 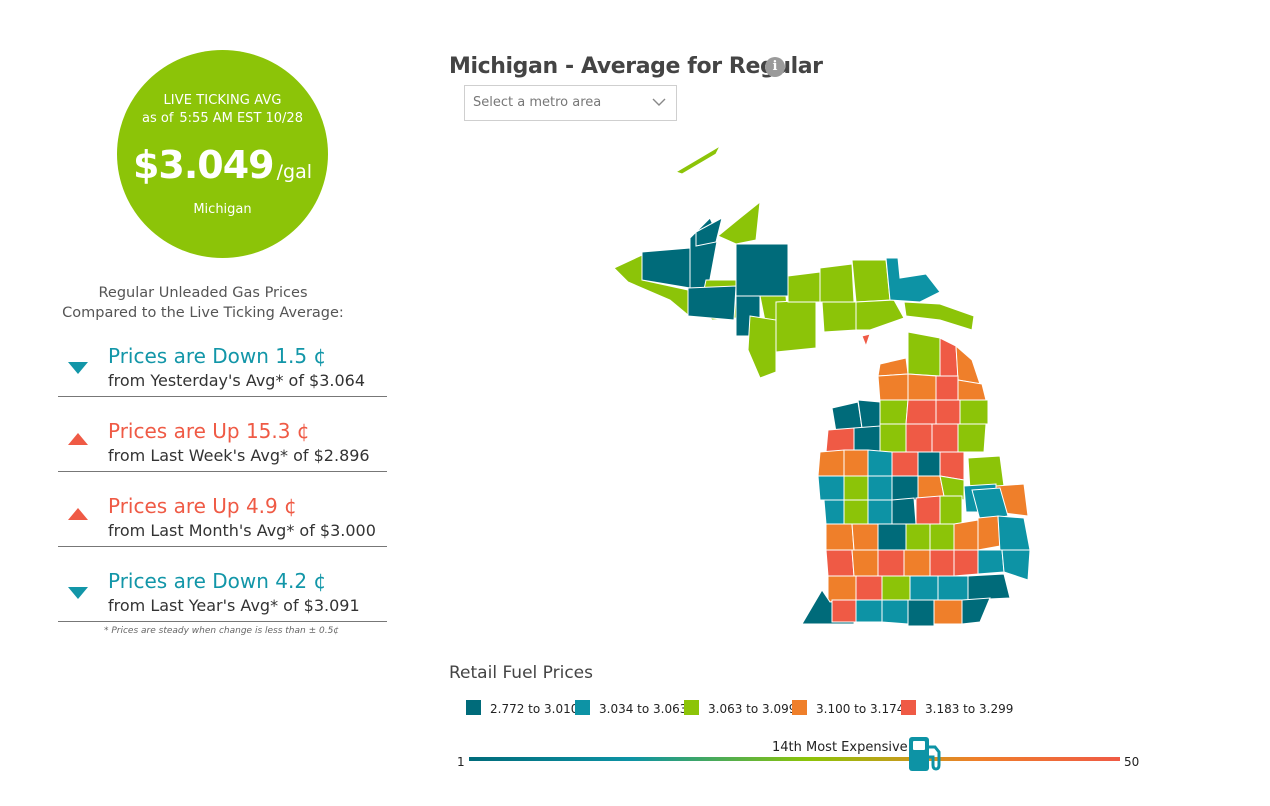 I want to click on legend-label: 3.100 to 3.174, so click(x=860, y=709).